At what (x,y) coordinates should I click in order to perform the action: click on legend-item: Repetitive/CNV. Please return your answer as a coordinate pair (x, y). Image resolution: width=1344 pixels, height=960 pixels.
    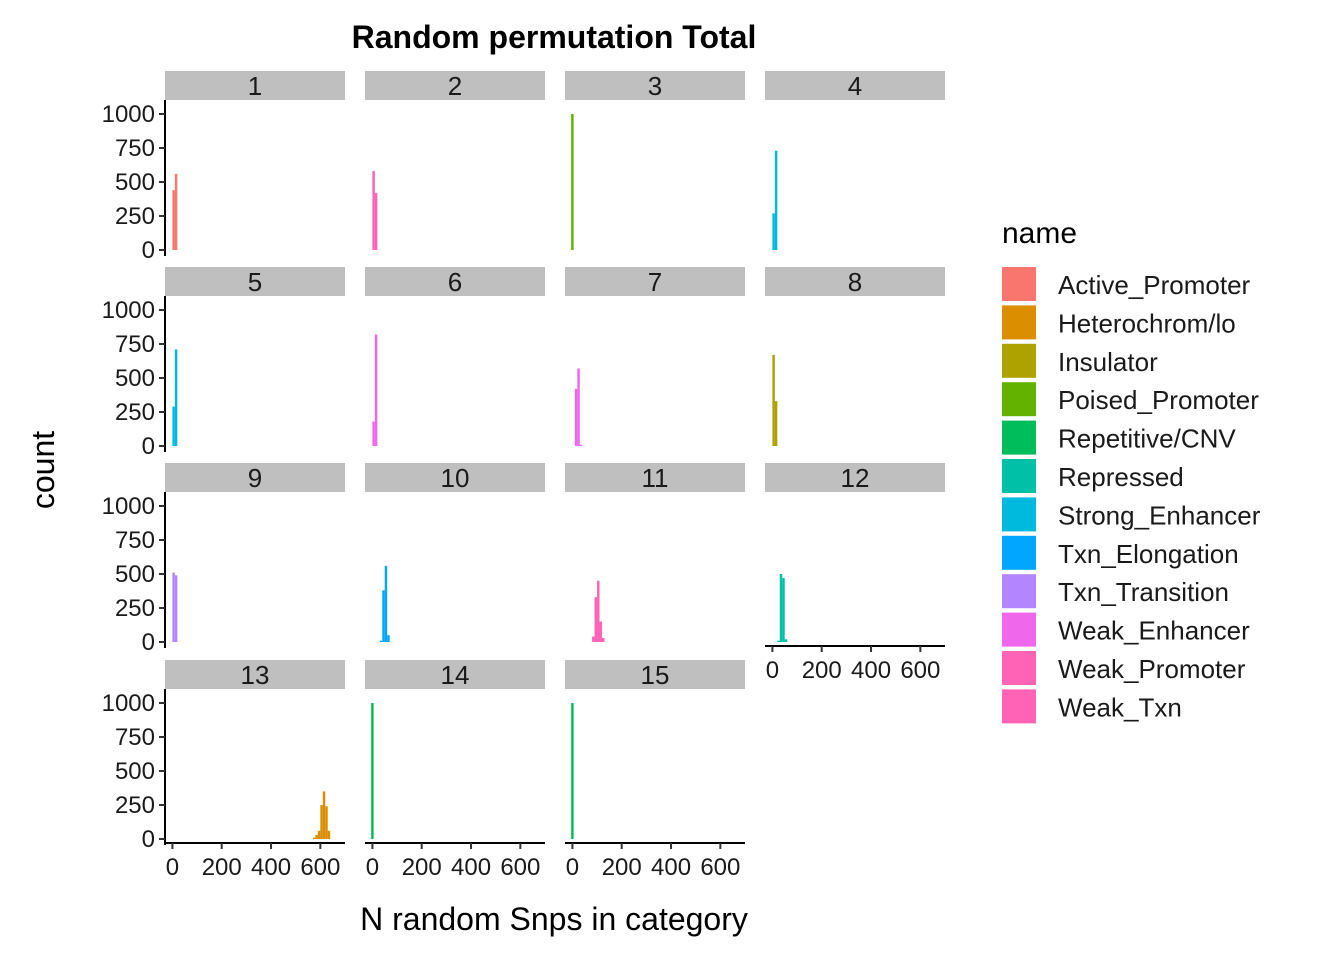
    Looking at the image, I should click on (1119, 437).